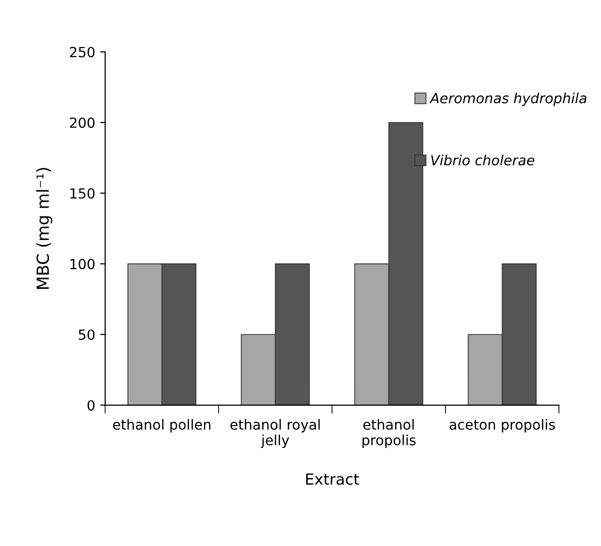  Describe the element at coordinates (333, 479) in the screenshot. I see `x-axis-title: Extract` at that location.